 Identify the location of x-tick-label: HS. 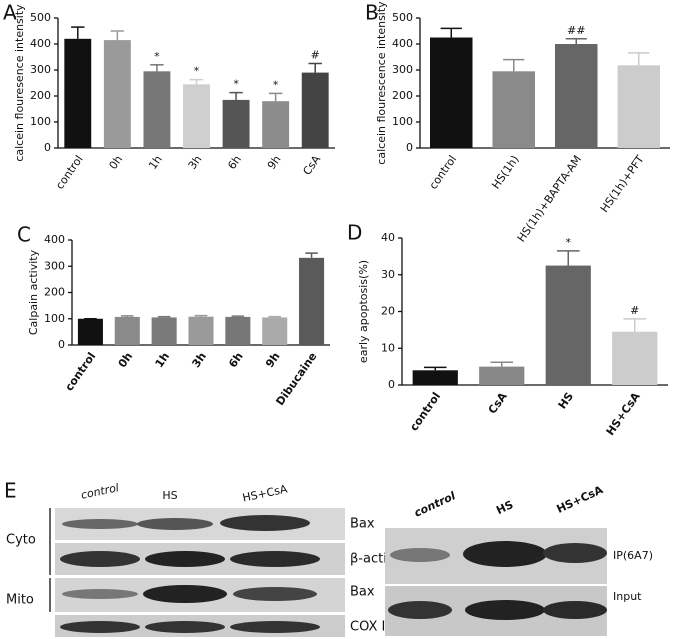
(566, 401).